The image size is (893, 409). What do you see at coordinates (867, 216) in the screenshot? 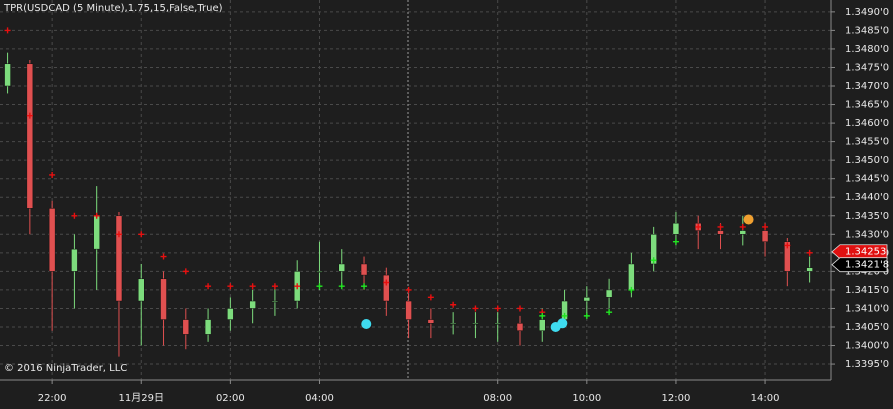
I see `y-tick-label: 1.3435'0` at bounding box center [867, 216].